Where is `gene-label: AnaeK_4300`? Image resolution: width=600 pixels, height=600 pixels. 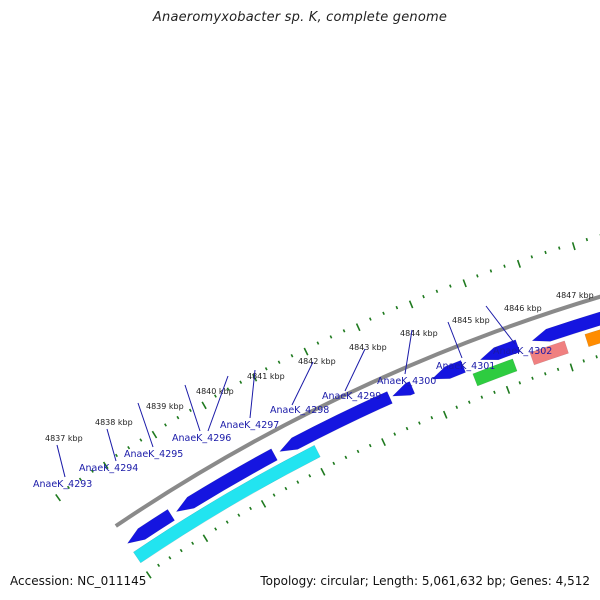
gene-label: AnaeK_4300 is located at coordinates (406, 381).